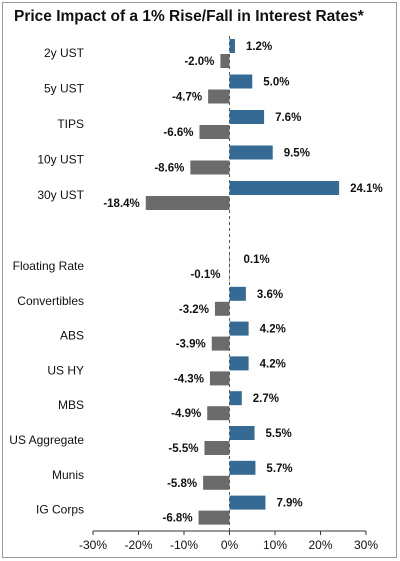 The width and height of the screenshot is (400, 561). Describe the element at coordinates (49, 266) in the screenshot. I see `category-label-floating-rate: Floating Rate` at that location.